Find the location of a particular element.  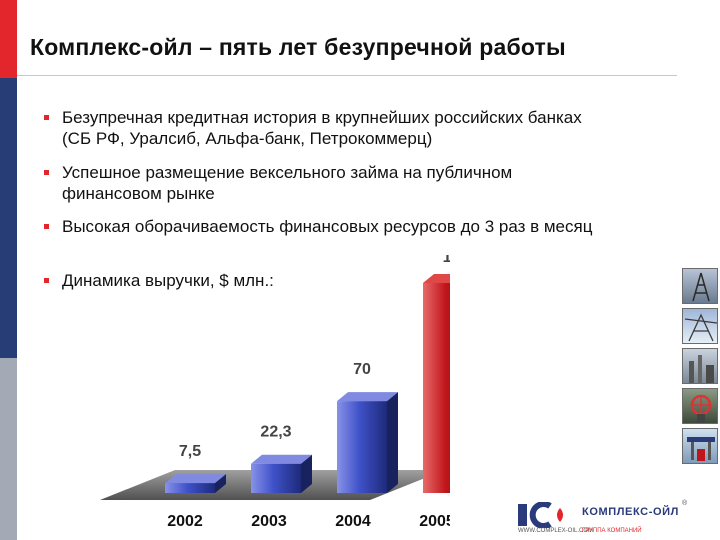

refinery-photo is located at coordinates (700, 366).